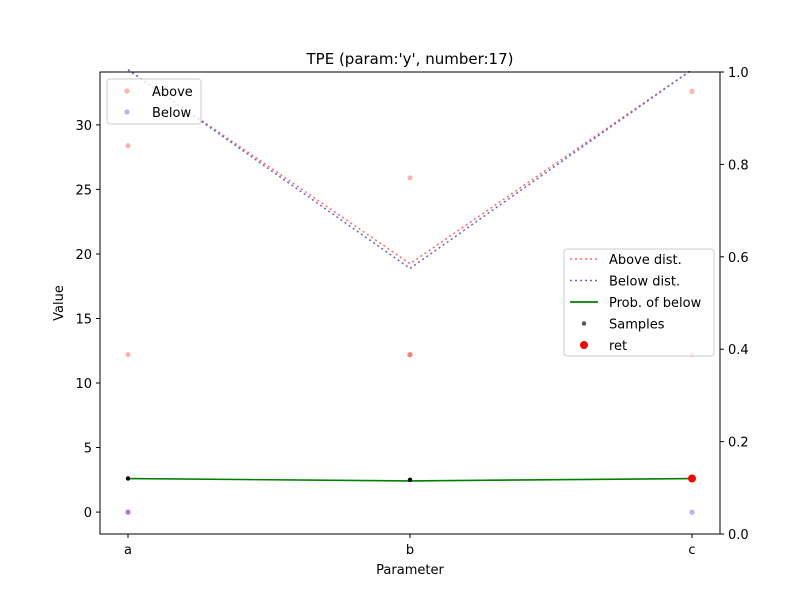  Describe the element at coordinates (83, 384) in the screenshot. I see `y-tick-label: 10` at that location.